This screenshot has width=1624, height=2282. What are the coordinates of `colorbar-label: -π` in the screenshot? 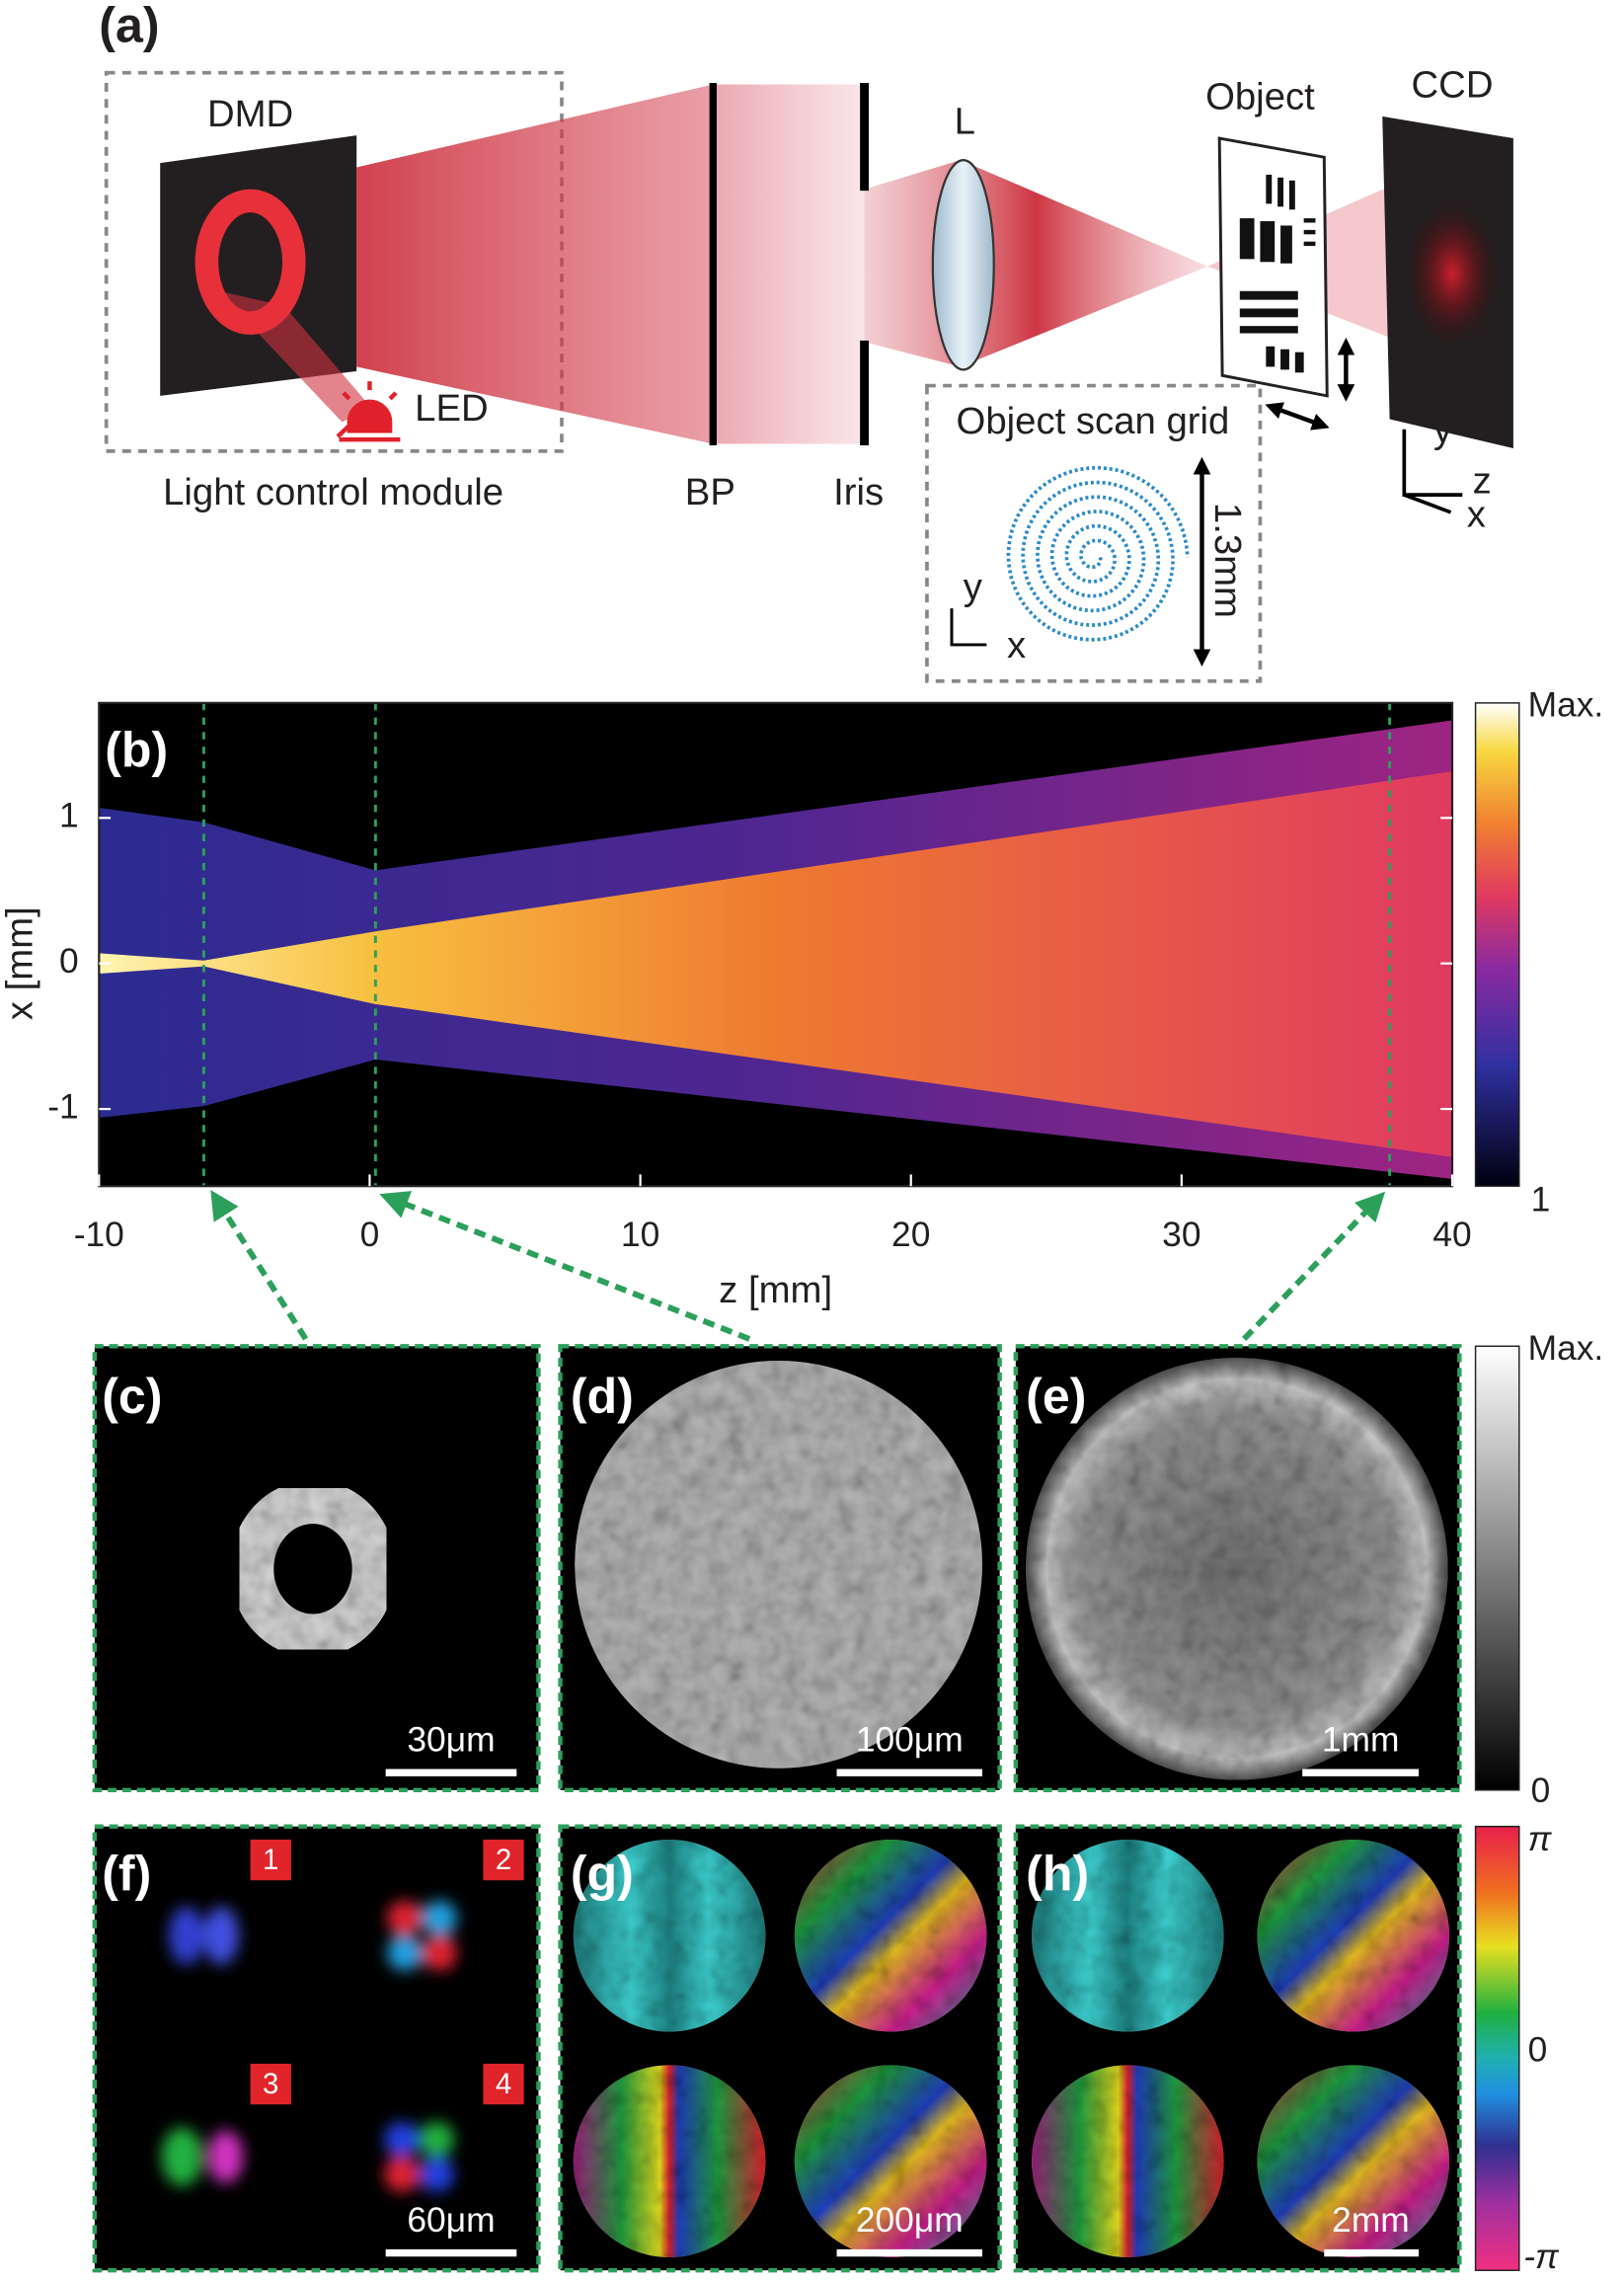 It's located at (1541, 2257).